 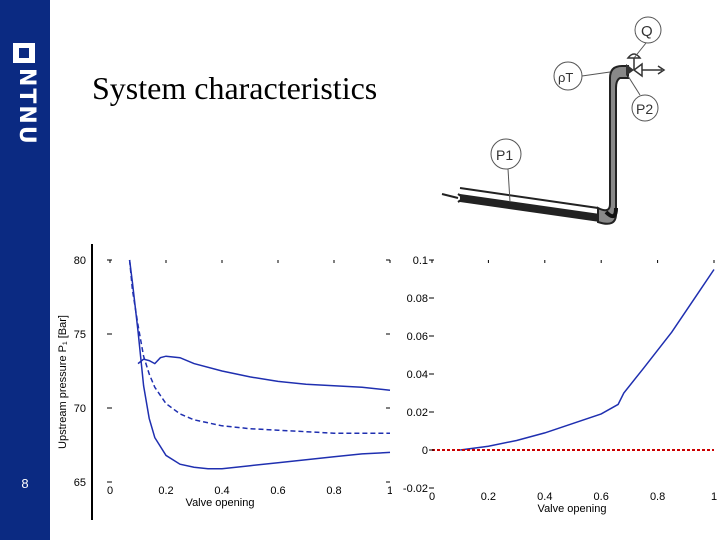 I want to click on riser-pipe, so click(x=613, y=145).